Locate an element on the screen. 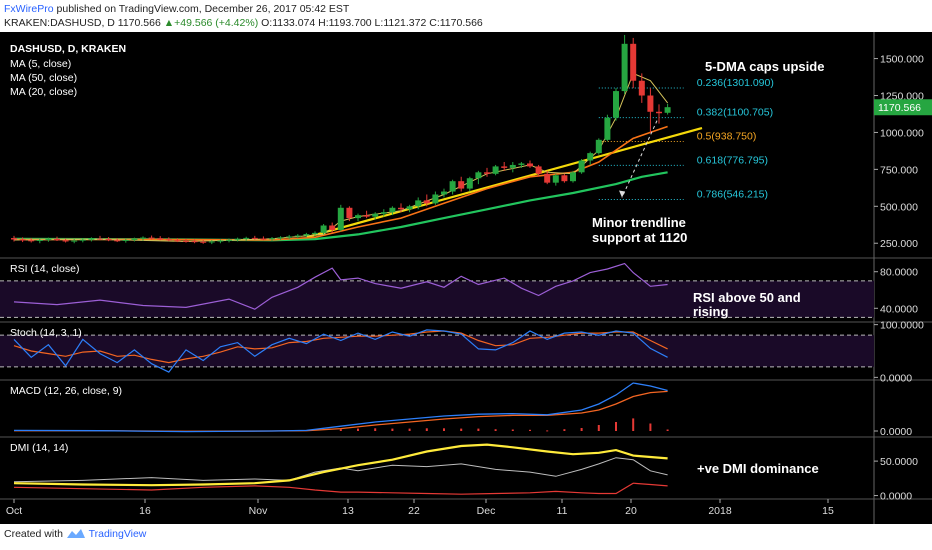 The height and width of the screenshot is (550, 932). stoch-tick-label: 100.0000 is located at coordinates (902, 326).